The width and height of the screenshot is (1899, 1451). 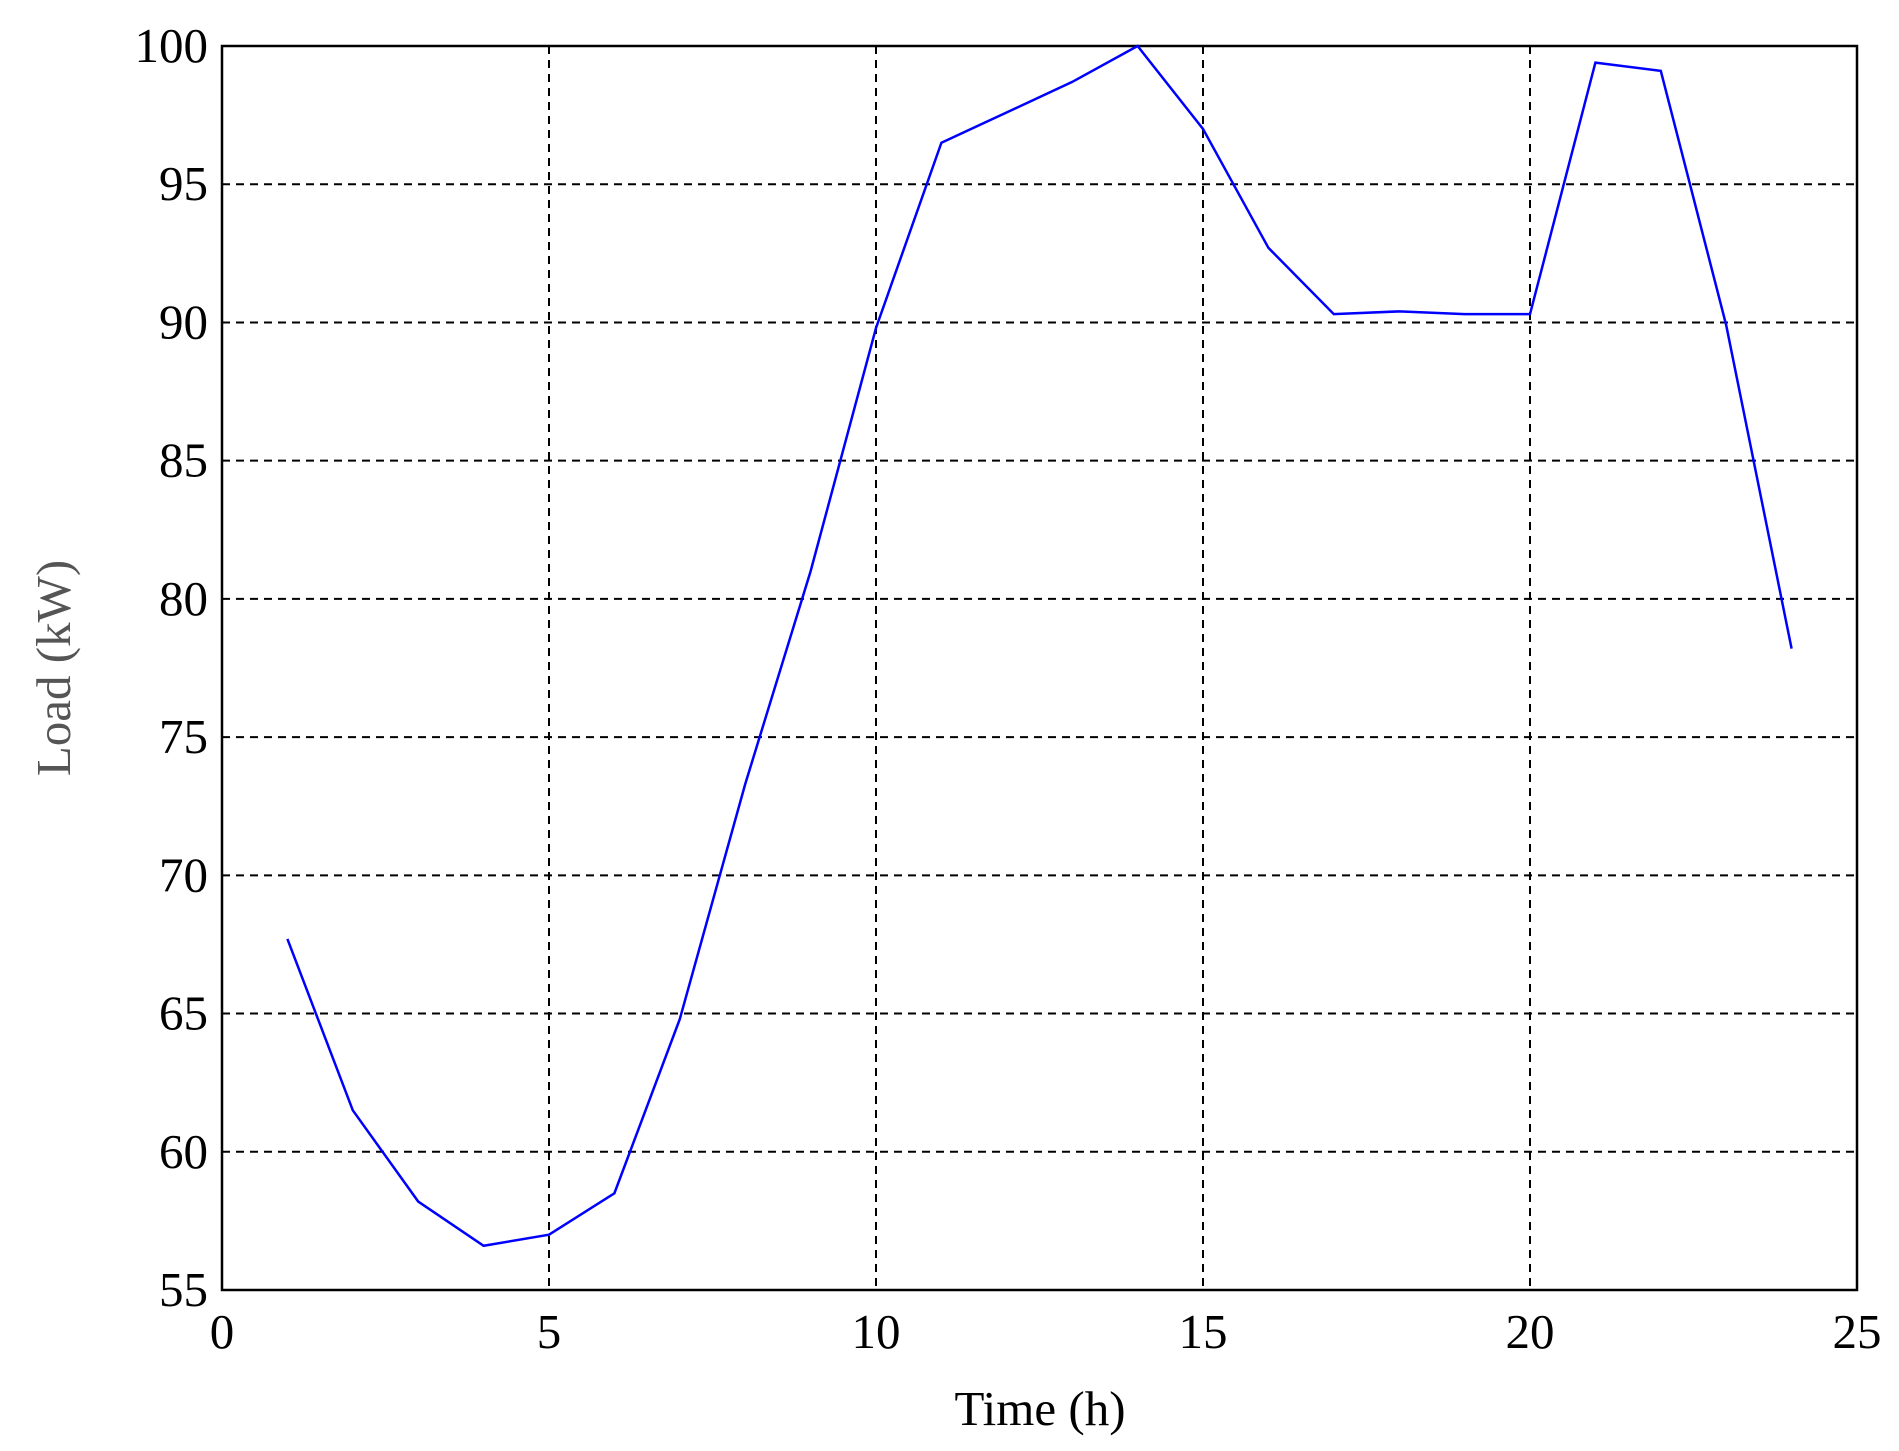 What do you see at coordinates (183, 183) in the screenshot?
I see `y-tick-label: 95` at bounding box center [183, 183].